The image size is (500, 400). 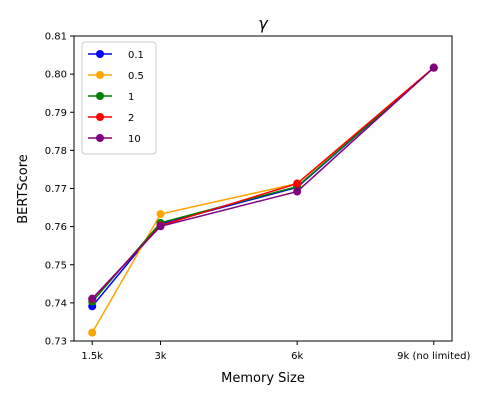 What do you see at coordinates (56, 75) in the screenshot?
I see `y-tick-label: 0.80` at bounding box center [56, 75].